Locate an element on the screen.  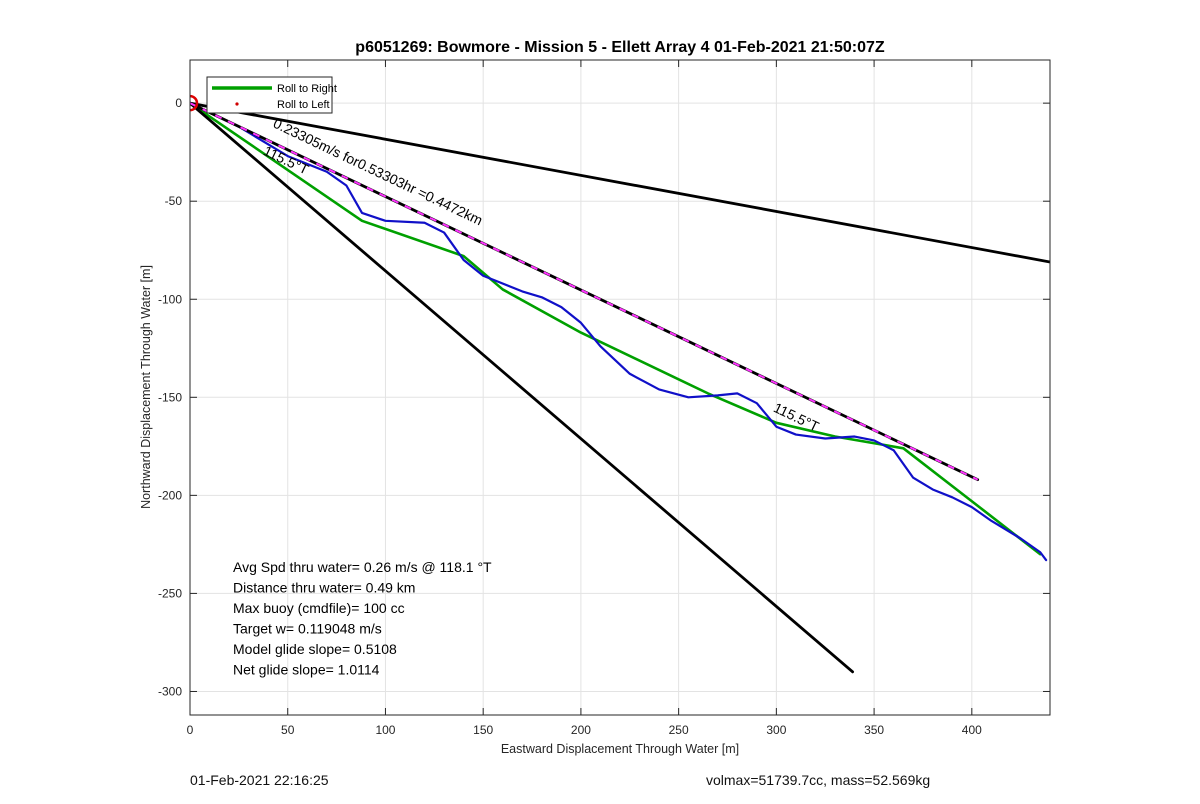
y-tick-label: -50 is located at coordinates (174, 201).